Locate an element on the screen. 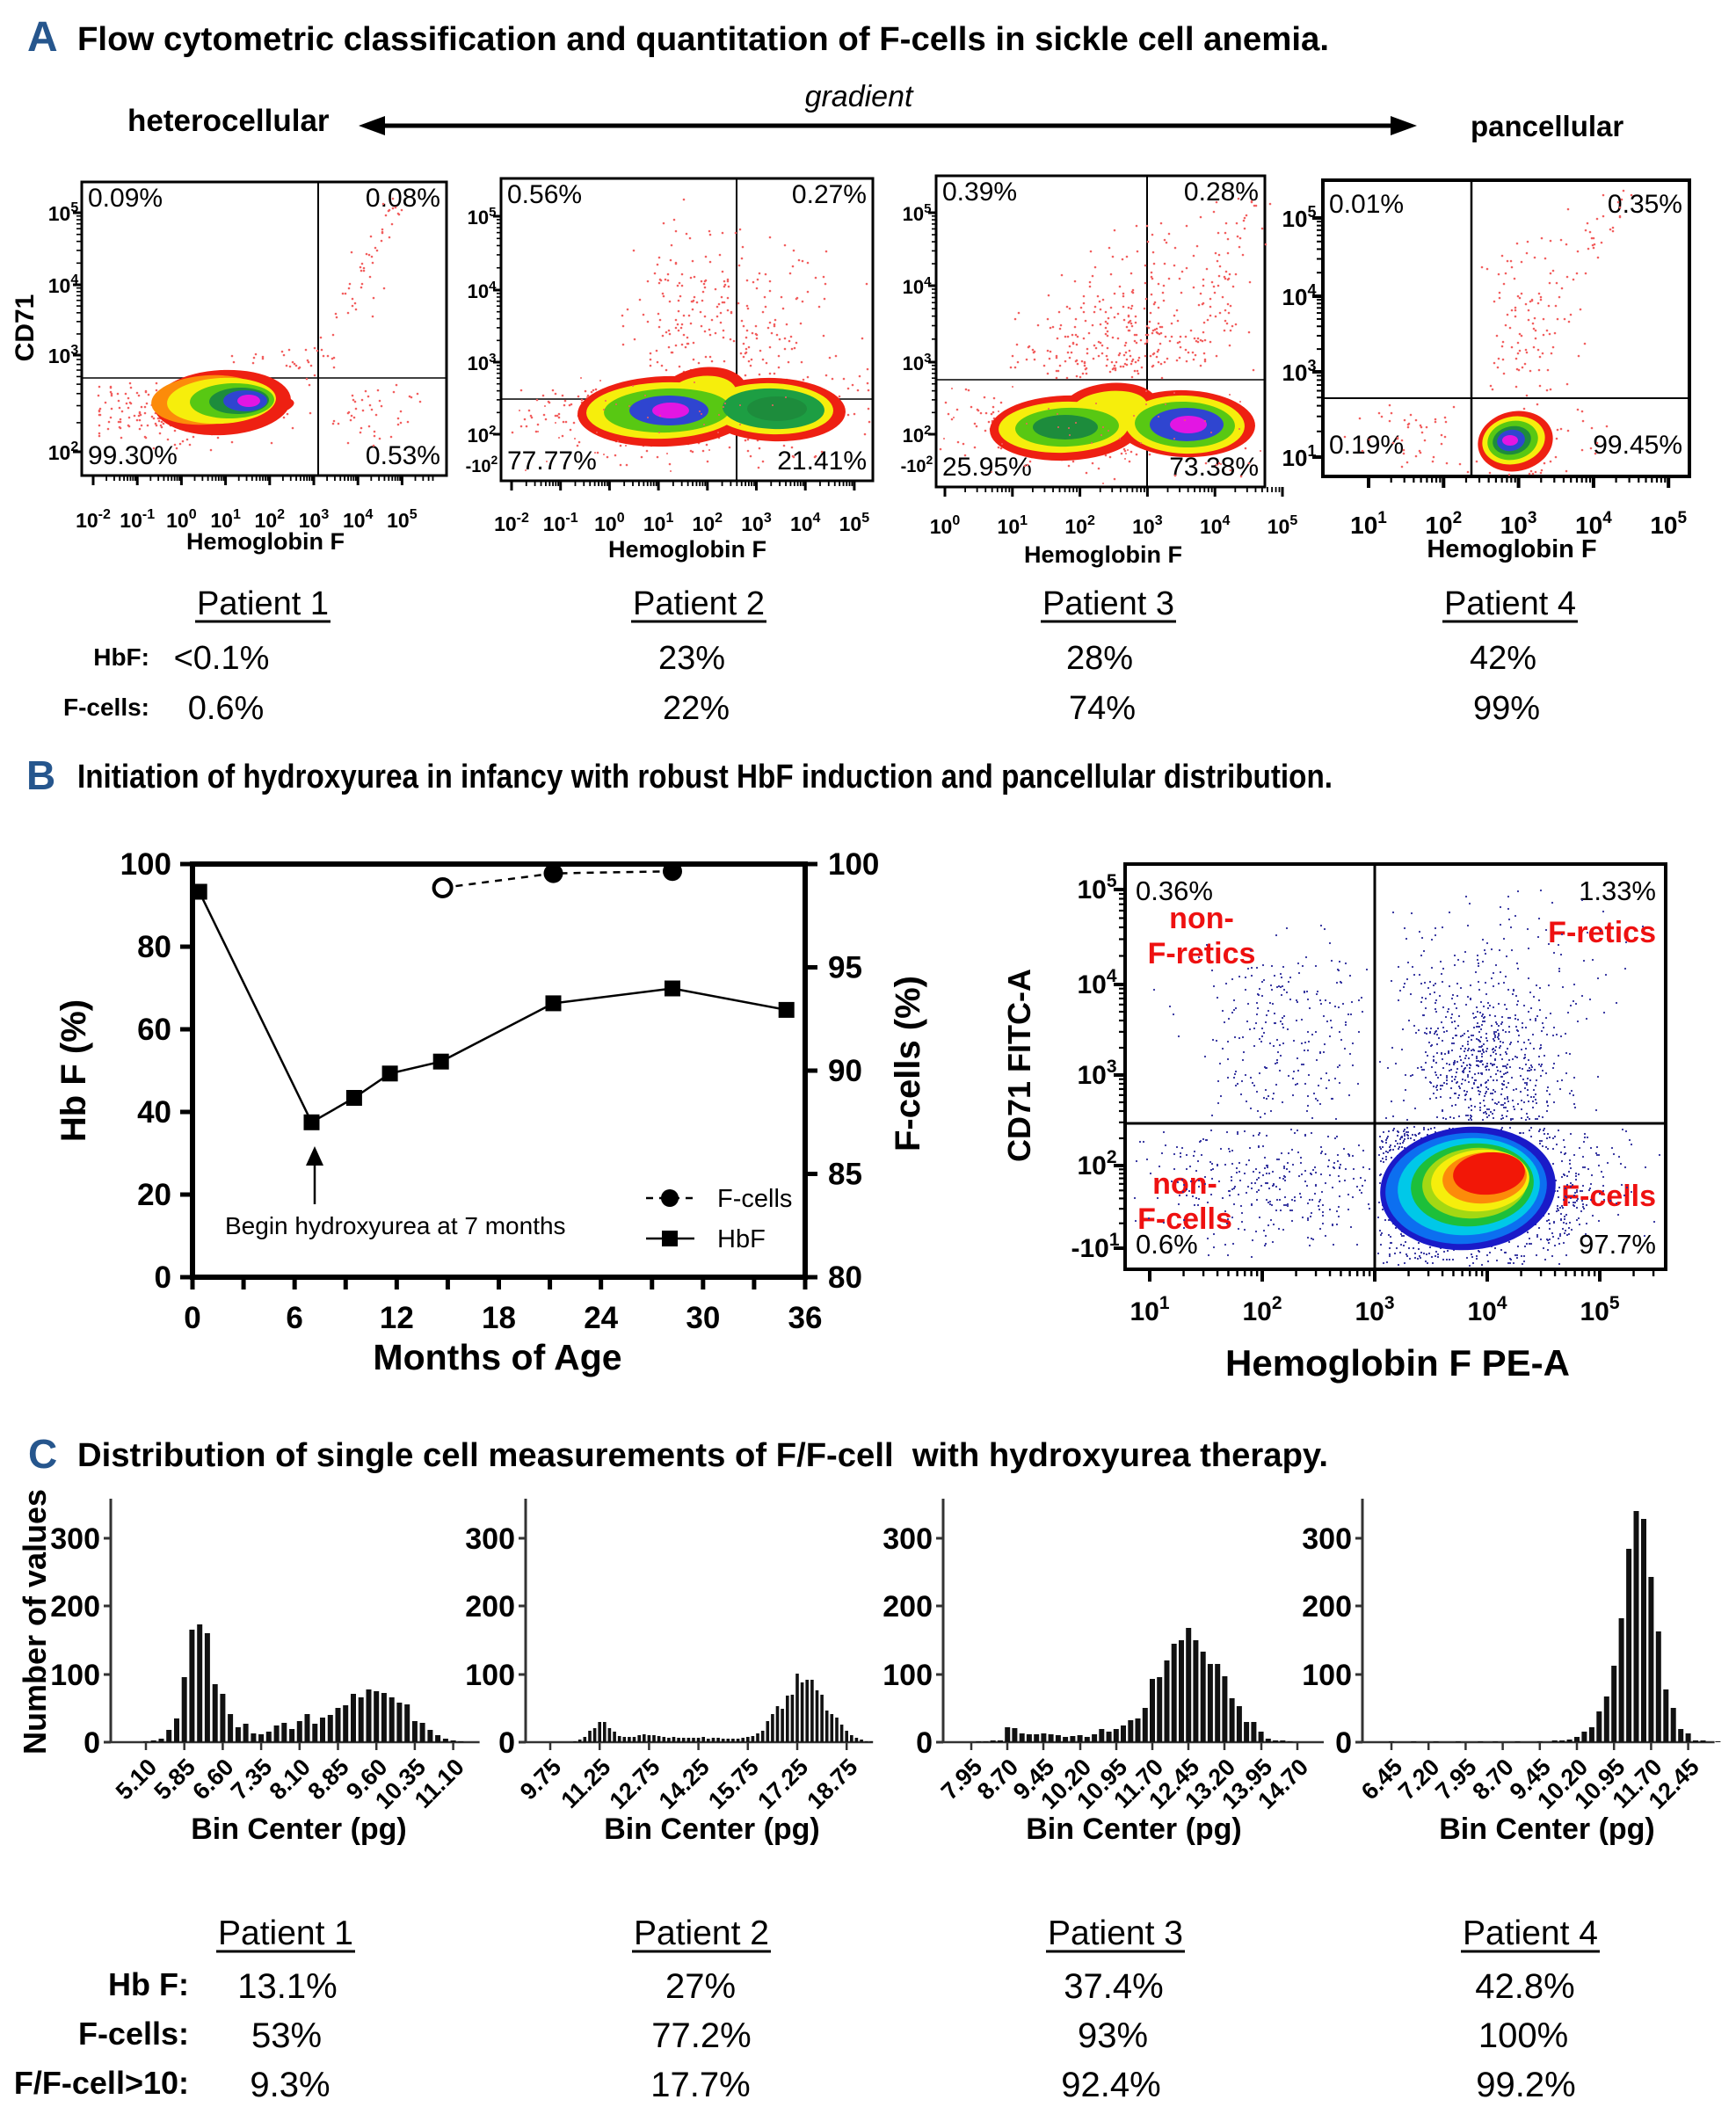 The image size is (1736, 2114). svg-text: pancellular is located at coordinates (1547, 126).